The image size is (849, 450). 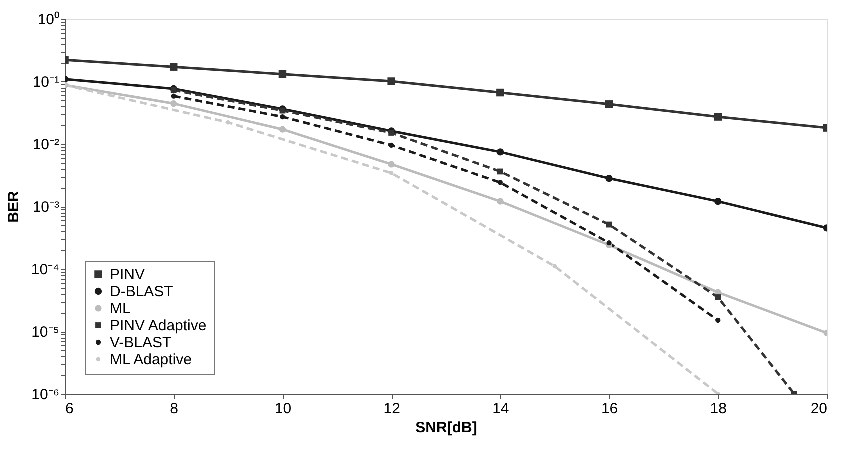 I want to click on y-tick-label: 10⁻¹, so click(x=46, y=82).